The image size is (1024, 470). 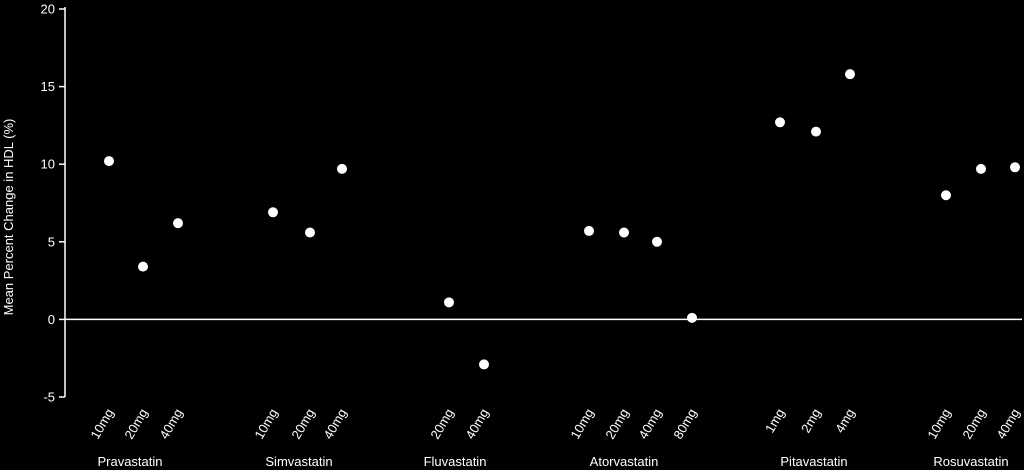 What do you see at coordinates (970, 461) in the screenshot?
I see `group-label: Rosuvastatin` at bounding box center [970, 461].